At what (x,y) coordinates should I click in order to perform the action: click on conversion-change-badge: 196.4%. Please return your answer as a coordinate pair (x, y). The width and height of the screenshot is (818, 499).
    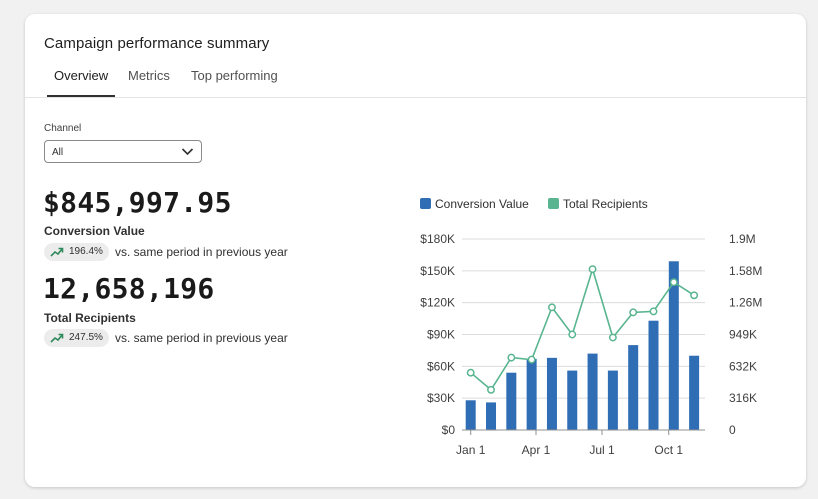
    Looking at the image, I should click on (76, 252).